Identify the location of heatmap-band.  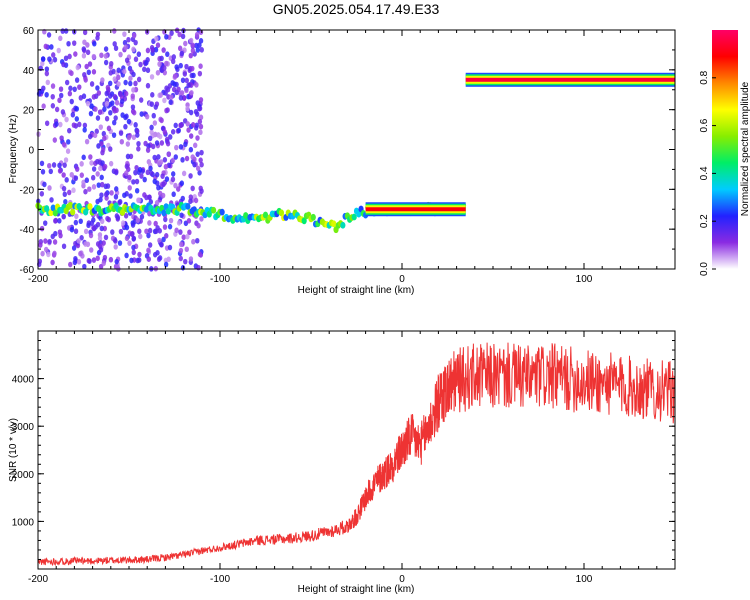
(570, 79).